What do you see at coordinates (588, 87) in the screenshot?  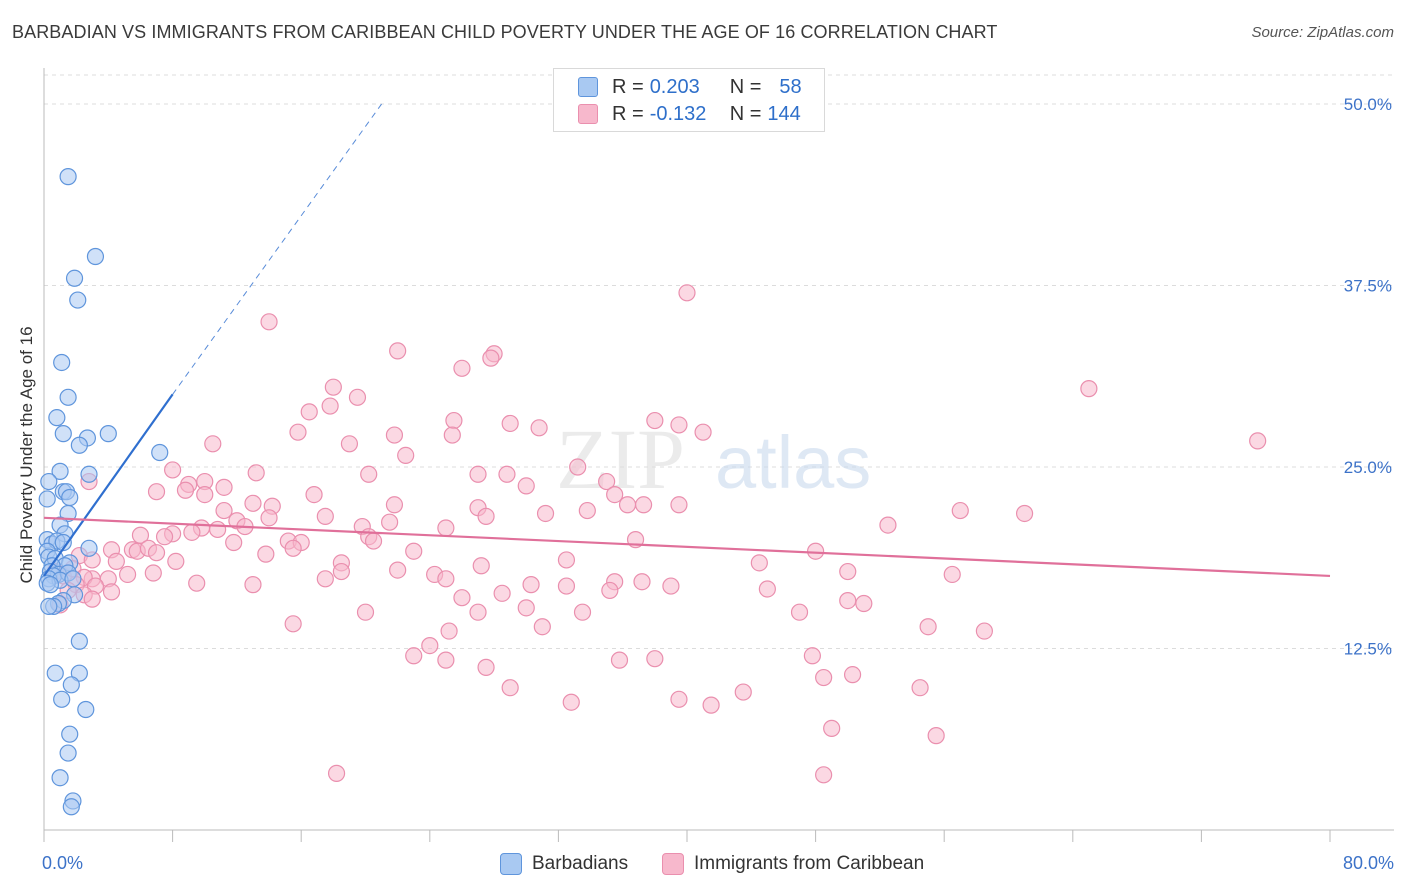 I see `legend-swatch-barbadians` at bounding box center [588, 87].